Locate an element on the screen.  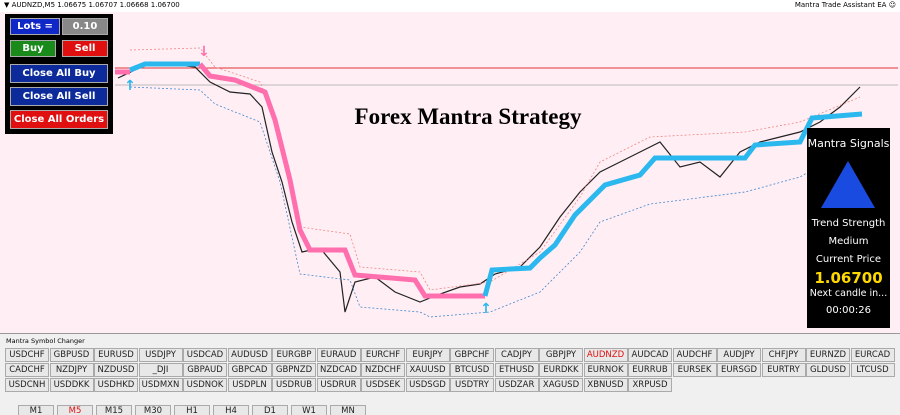
symbol-button: EURSGD is located at coordinates (739, 370).